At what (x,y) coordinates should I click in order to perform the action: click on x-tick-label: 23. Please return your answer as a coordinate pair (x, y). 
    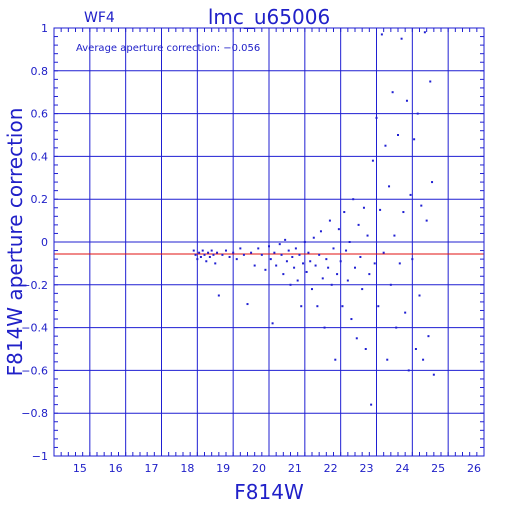
    Looking at the image, I should click on (367, 468).